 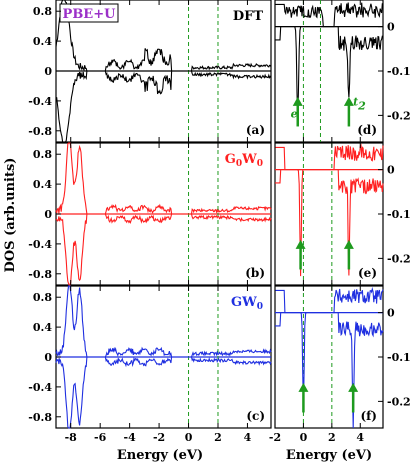 What do you see at coordinates (10, 215) in the screenshot?
I see `y-axis-label: DOS (arb.units)` at bounding box center [10, 215].